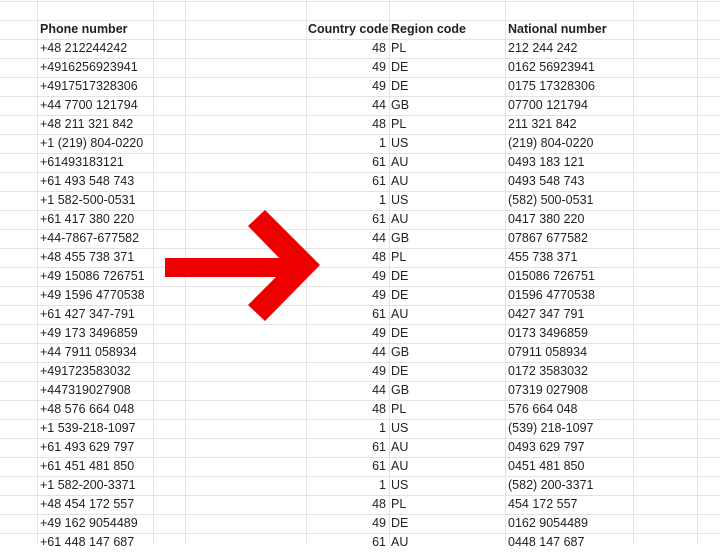 The width and height of the screenshot is (720, 552). I want to click on national-number-cell: 0493 629 797, so click(546, 447).